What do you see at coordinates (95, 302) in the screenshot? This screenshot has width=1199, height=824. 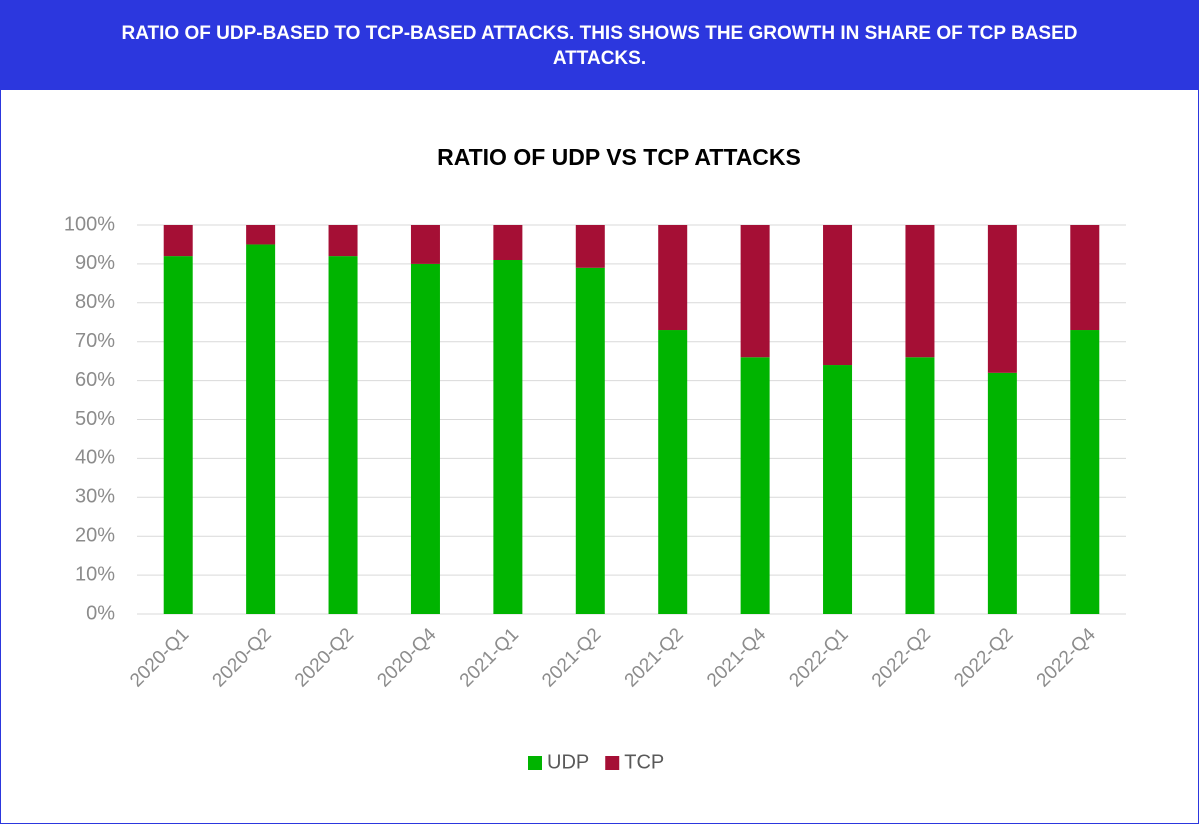 I see `y-tick-label: 80%` at bounding box center [95, 302].